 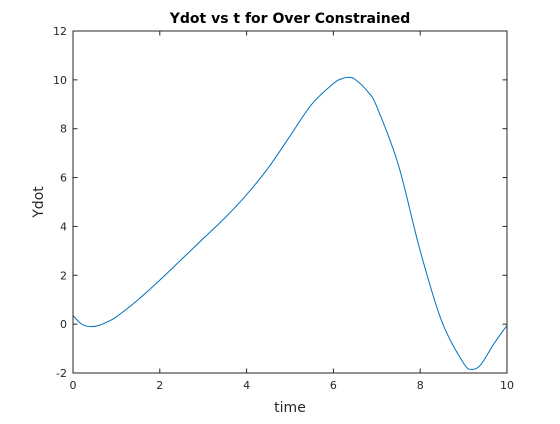 I want to click on y-tick-label: 4, so click(x=63, y=226).